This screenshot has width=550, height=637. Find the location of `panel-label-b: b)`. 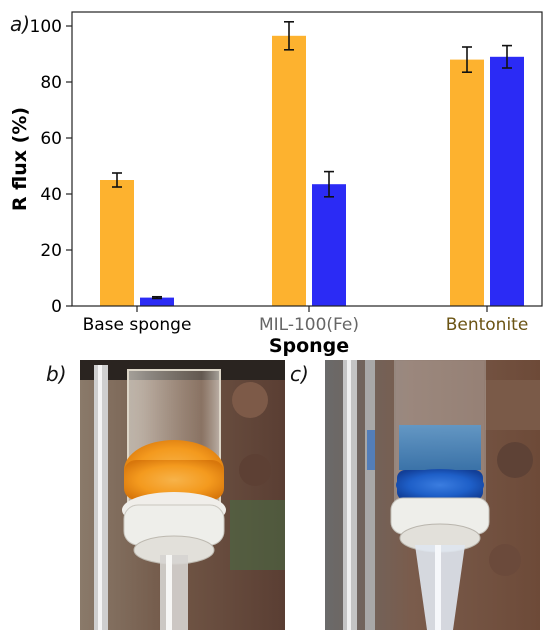

panel-label-b: b) is located at coordinates (56, 374).